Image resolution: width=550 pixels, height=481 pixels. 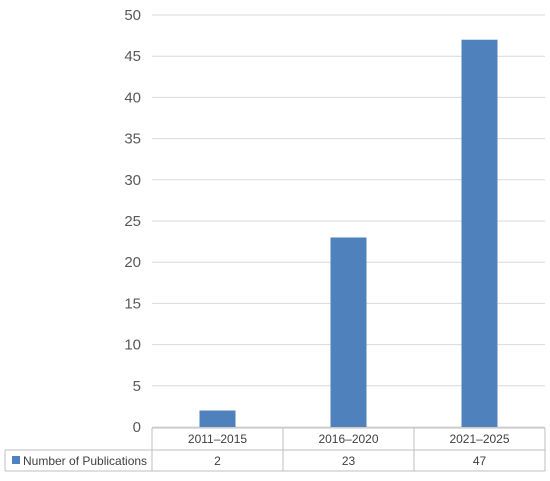 I want to click on y-tick-label: 30, so click(x=132, y=180).